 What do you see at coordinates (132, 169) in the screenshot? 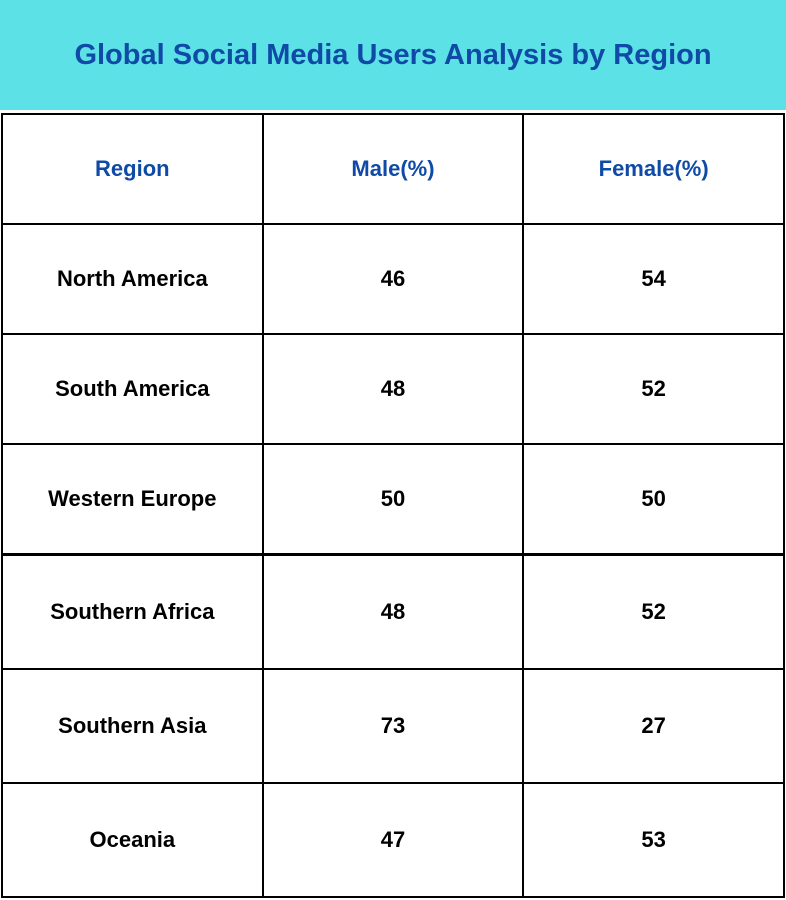
I see `column-header: Region` at bounding box center [132, 169].